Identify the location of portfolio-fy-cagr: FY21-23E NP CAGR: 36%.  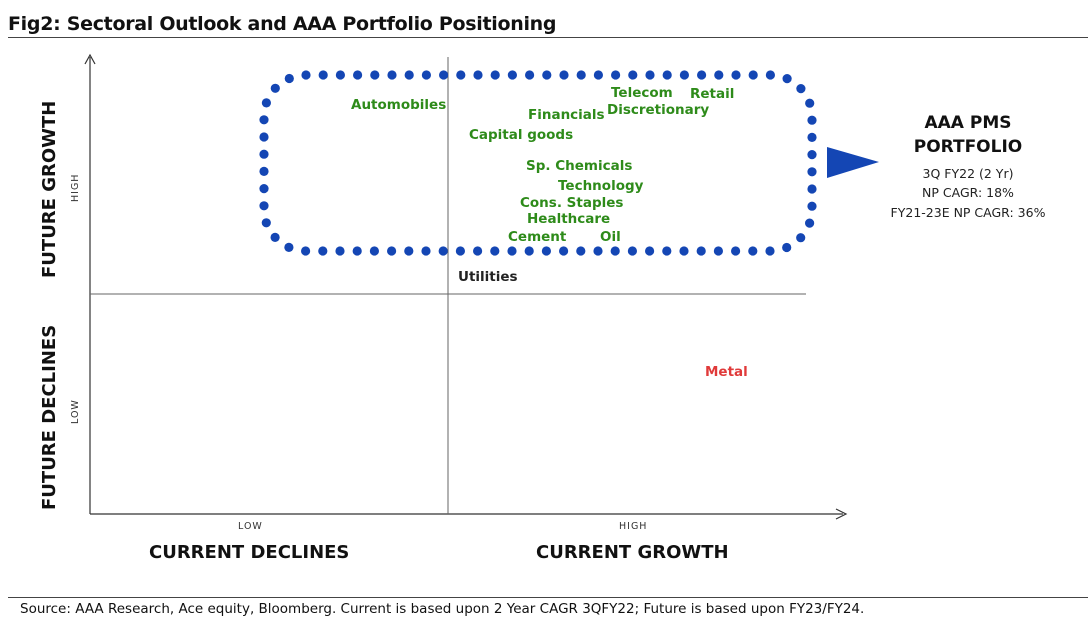
(968, 212).